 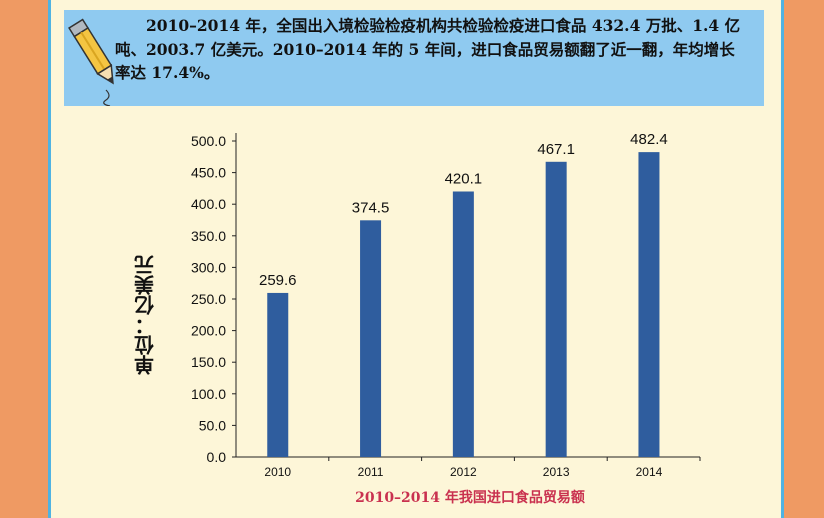 What do you see at coordinates (212, 425) in the screenshot?
I see `y-tick-label: 50.0` at bounding box center [212, 425].